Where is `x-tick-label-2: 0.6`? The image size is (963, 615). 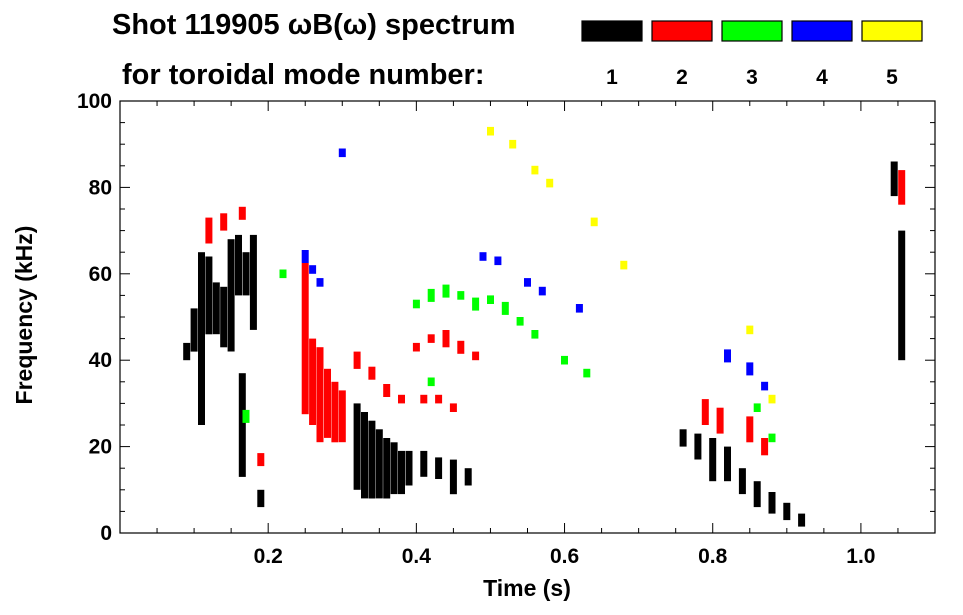 x-tick-label-2: 0.6 is located at coordinates (564, 556).